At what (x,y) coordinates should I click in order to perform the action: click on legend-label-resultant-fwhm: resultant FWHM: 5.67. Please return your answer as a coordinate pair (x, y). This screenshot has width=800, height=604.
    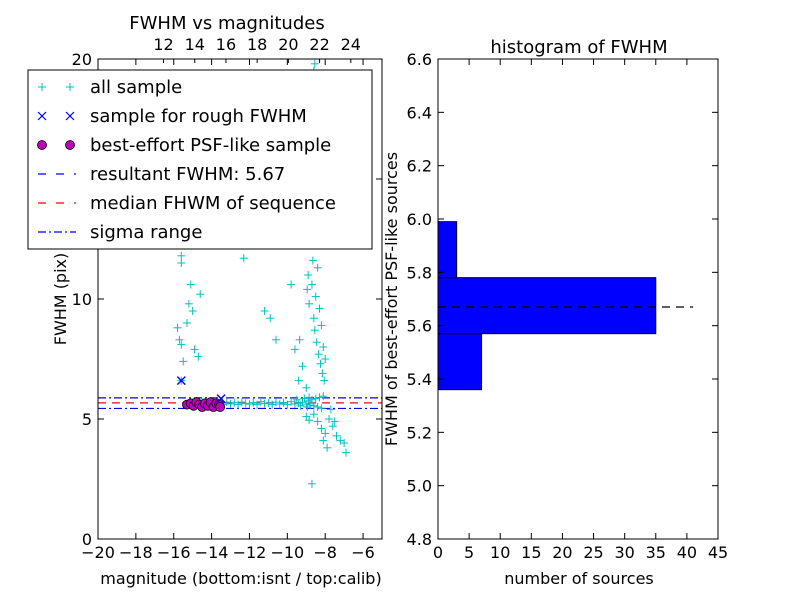
    Looking at the image, I should click on (187, 174).